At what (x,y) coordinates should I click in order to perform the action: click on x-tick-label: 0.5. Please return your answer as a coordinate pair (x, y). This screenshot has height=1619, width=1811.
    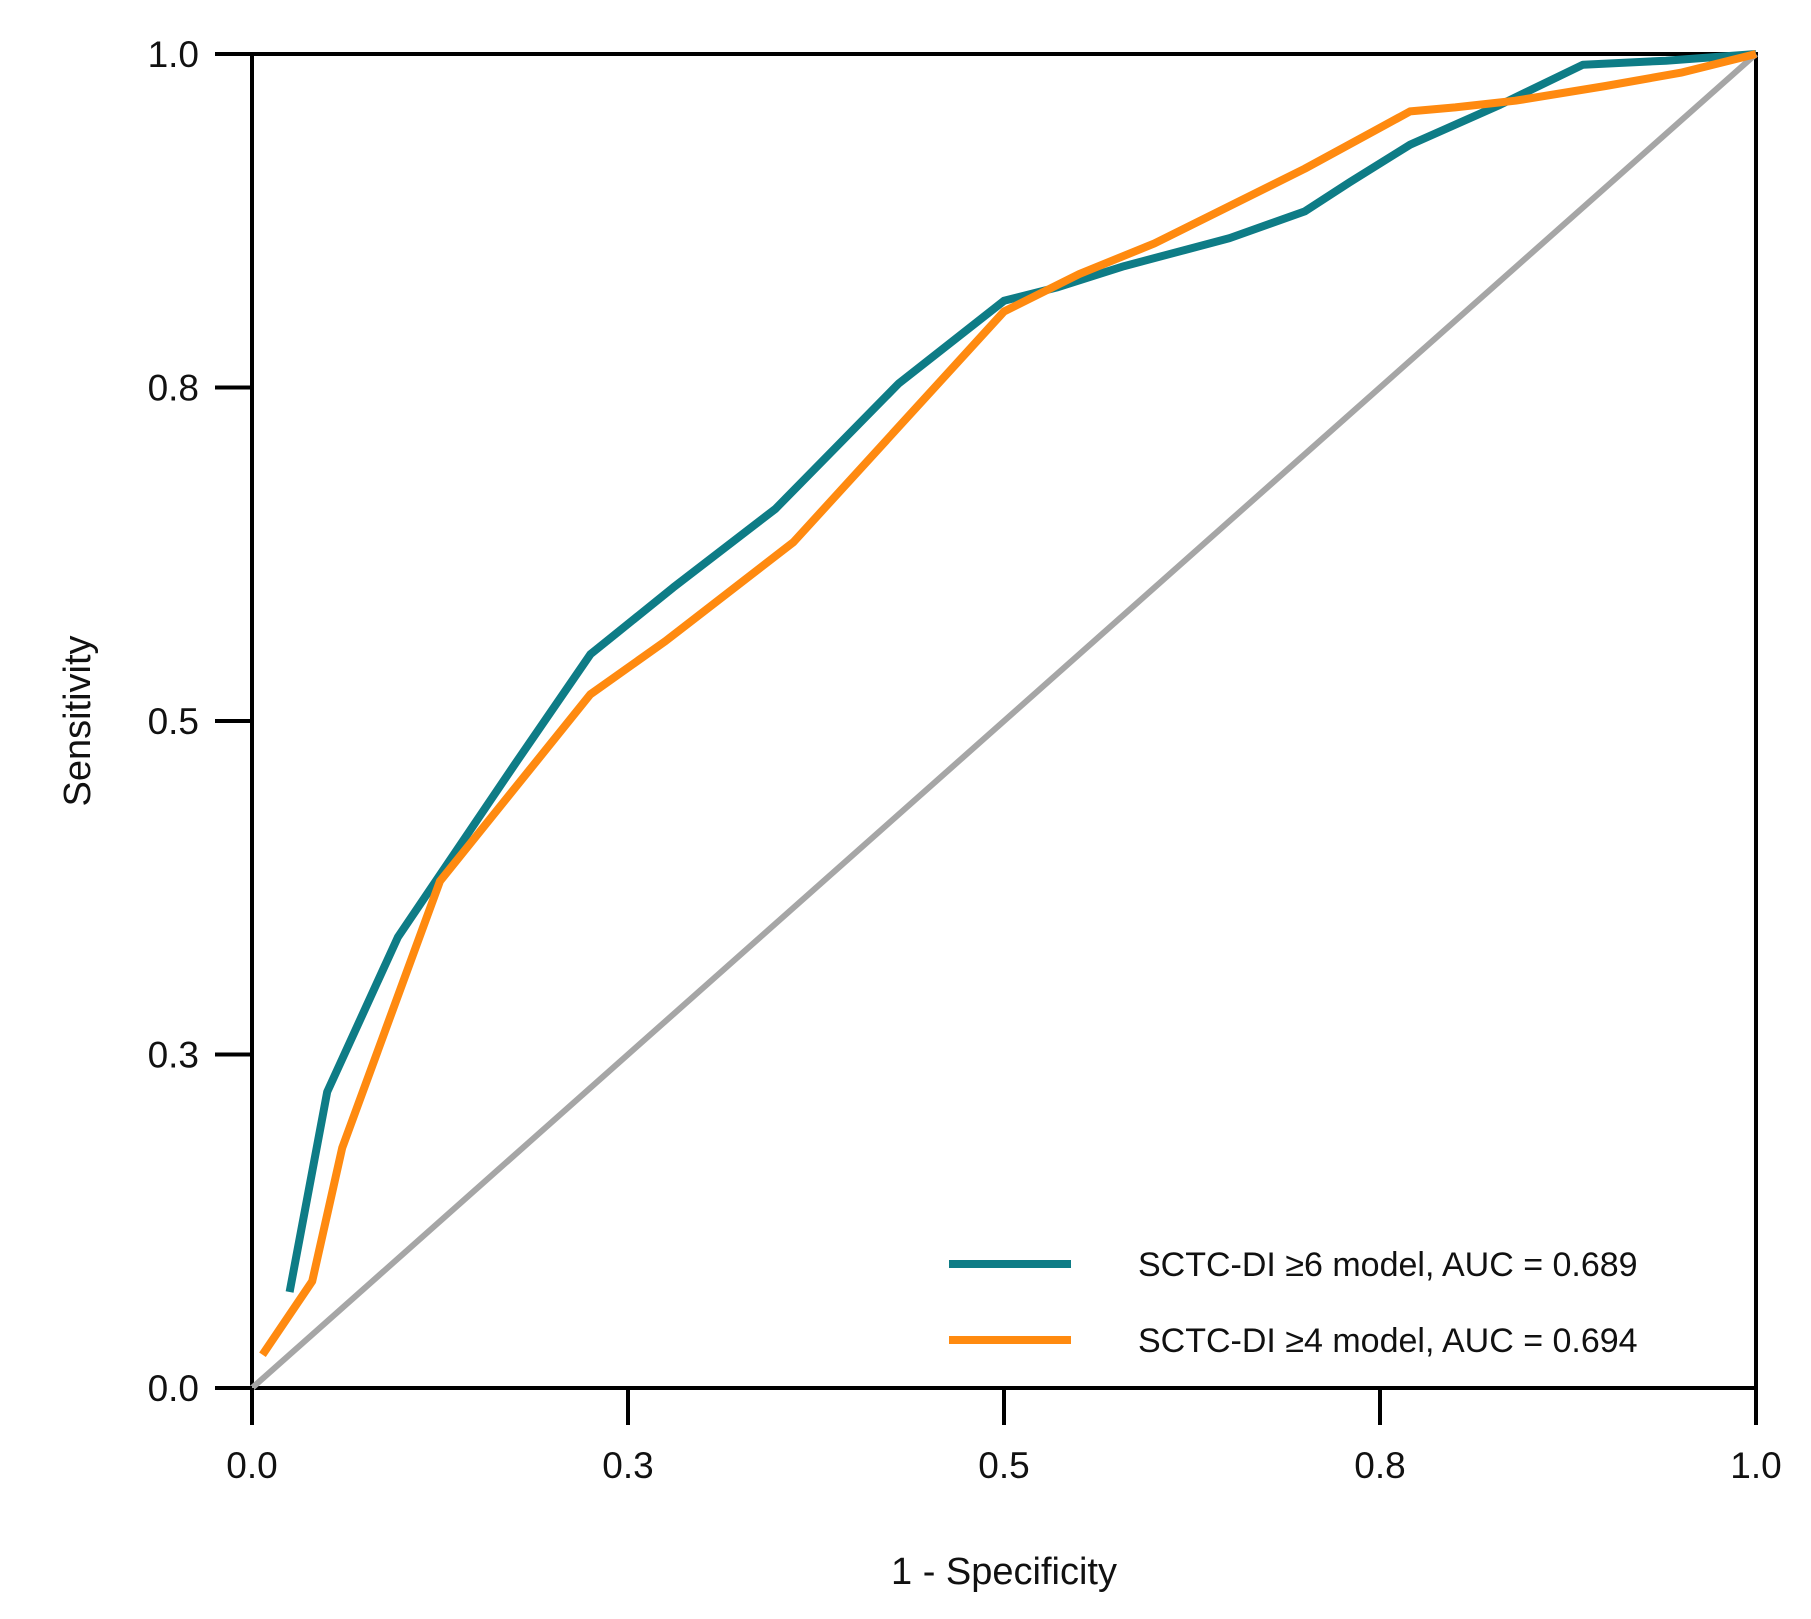
    Looking at the image, I should click on (1003, 1465).